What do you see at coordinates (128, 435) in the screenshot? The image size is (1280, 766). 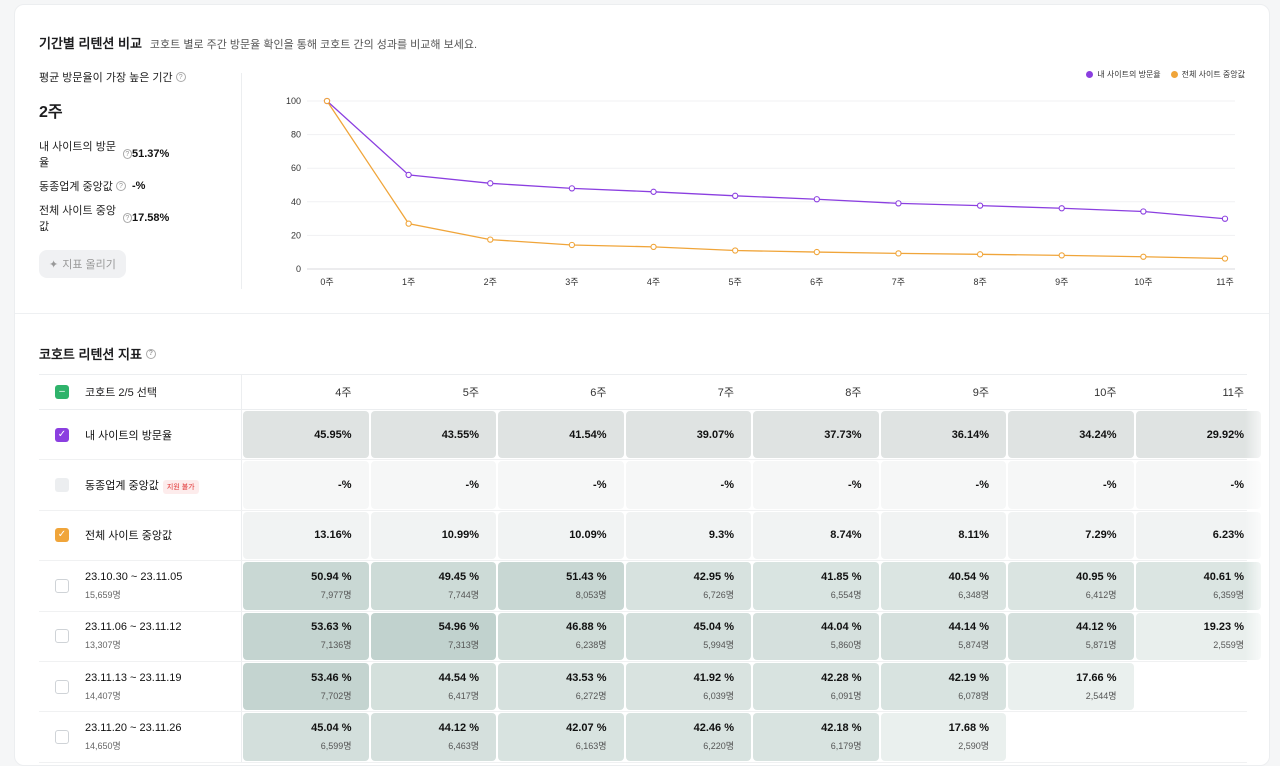 I see `row-label-wrap: 내 사이트의 방문율` at bounding box center [128, 435].